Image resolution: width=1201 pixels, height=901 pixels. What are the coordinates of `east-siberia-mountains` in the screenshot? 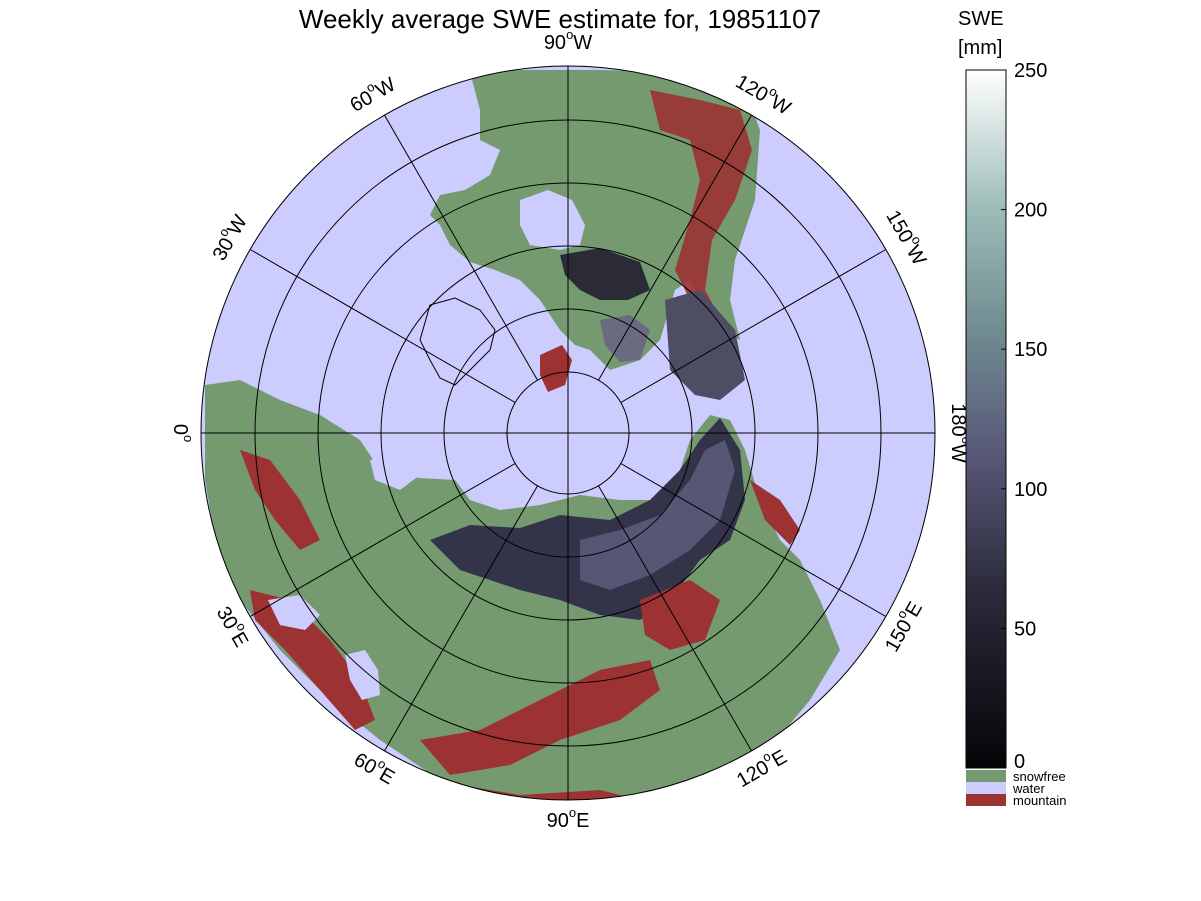 It's located at (680, 615).